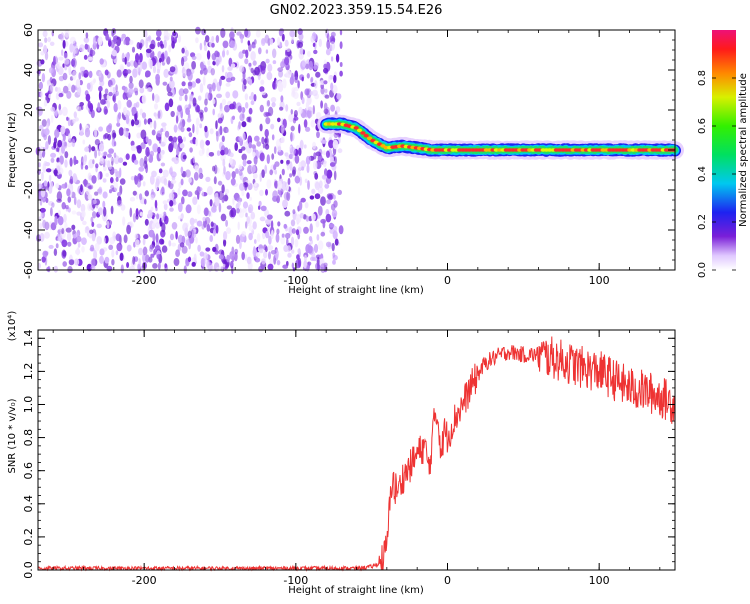 The image size is (750, 604). Describe the element at coordinates (28, 570) in the screenshot. I see `y-tick-label: 0.0` at that location.